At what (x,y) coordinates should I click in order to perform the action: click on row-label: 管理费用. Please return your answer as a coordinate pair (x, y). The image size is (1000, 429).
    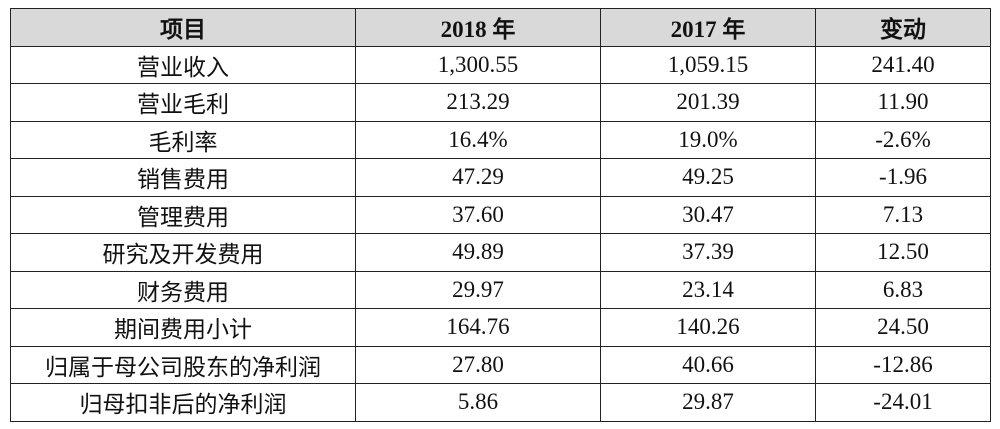
    Looking at the image, I should click on (183, 214).